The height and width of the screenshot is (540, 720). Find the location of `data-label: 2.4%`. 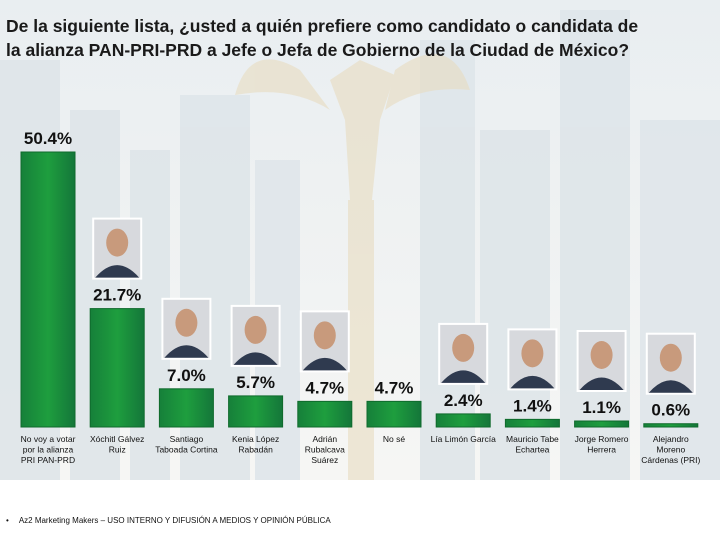

data-label: 2.4% is located at coordinates (463, 400).